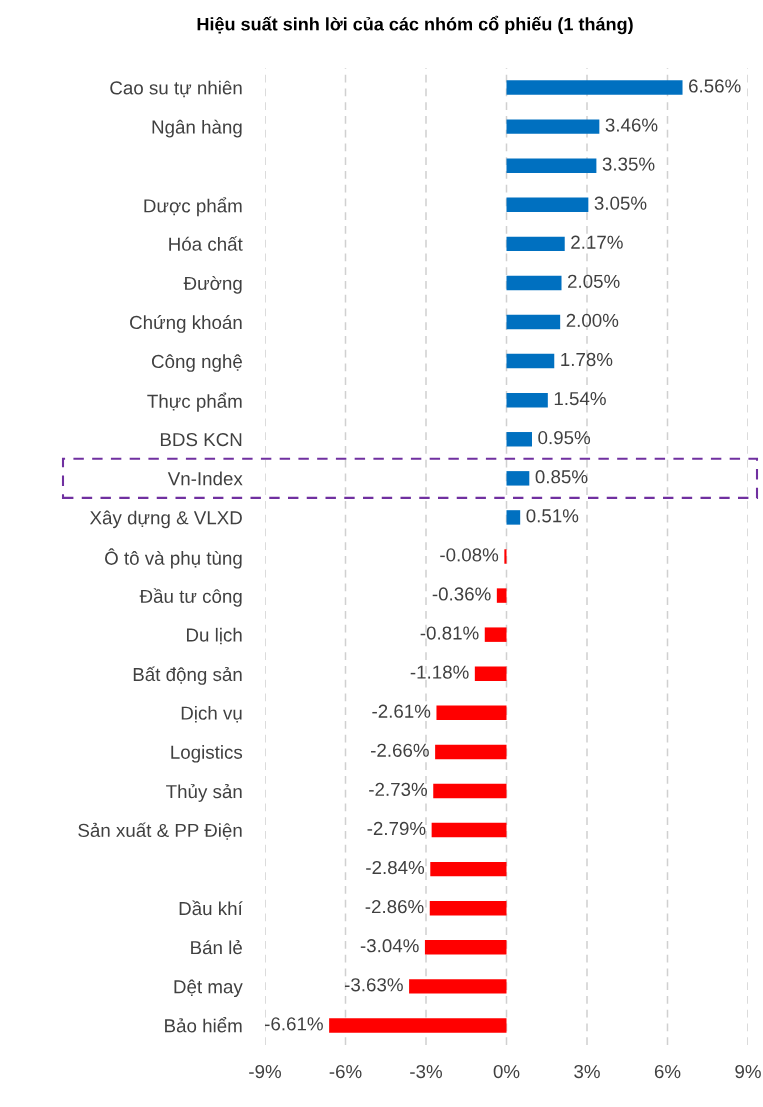 The height and width of the screenshot is (1107, 763). What do you see at coordinates (373, 985) in the screenshot?
I see `data-label: -3.63%` at bounding box center [373, 985].